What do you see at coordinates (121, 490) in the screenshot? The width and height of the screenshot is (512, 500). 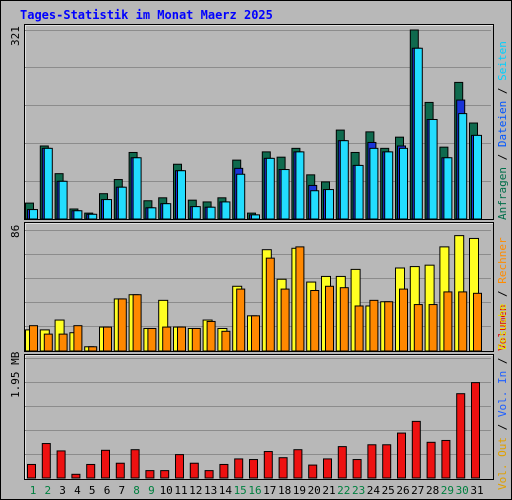 I see `day-label-7: 7` at bounding box center [121, 490].